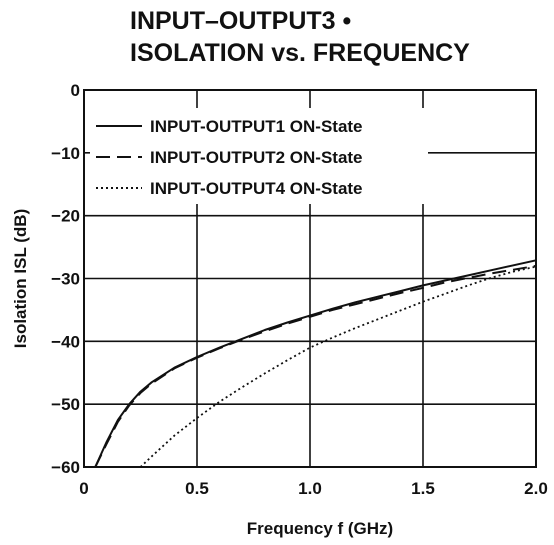  I want to click on chart-title-line2: ISOLATION vs. FREQUENCY, so click(300, 53).